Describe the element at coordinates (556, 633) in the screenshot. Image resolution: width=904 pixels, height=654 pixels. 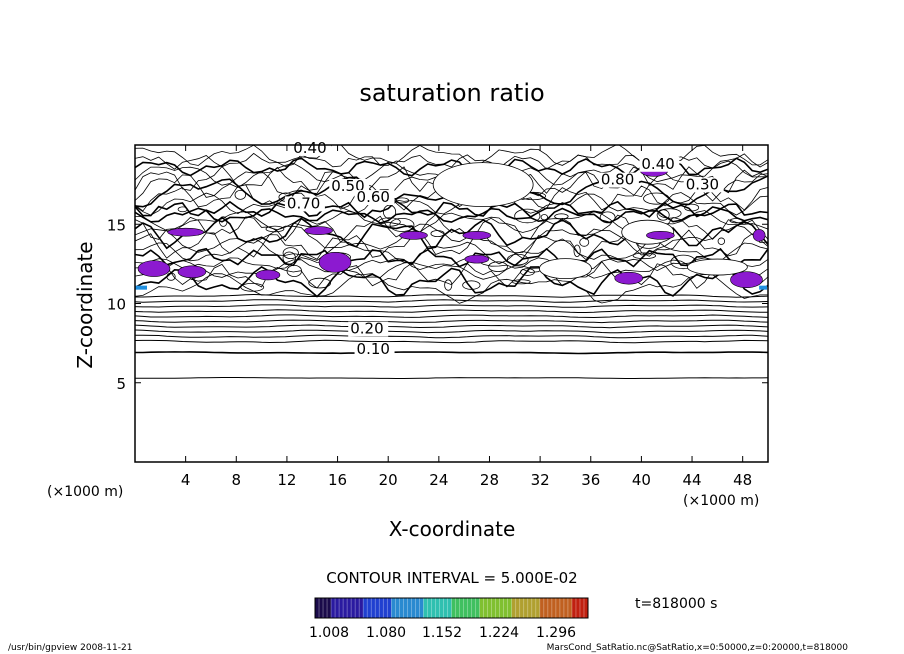
I see `colorbar-tick-label: 1.296` at that location.